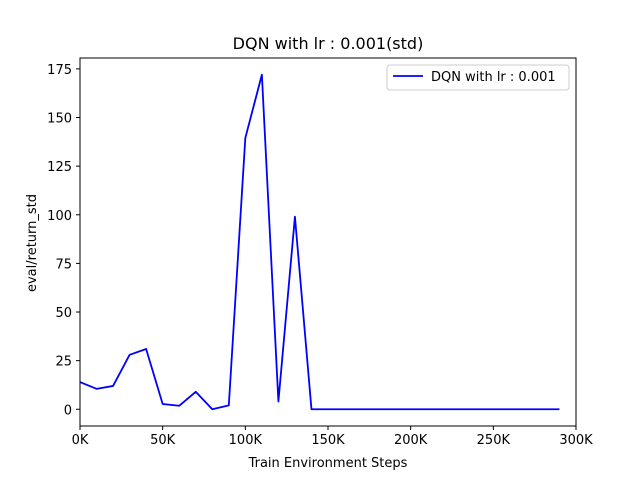 The height and width of the screenshot is (480, 640). What do you see at coordinates (246, 440) in the screenshot?
I see `x-tick-label: 100K` at bounding box center [246, 440].